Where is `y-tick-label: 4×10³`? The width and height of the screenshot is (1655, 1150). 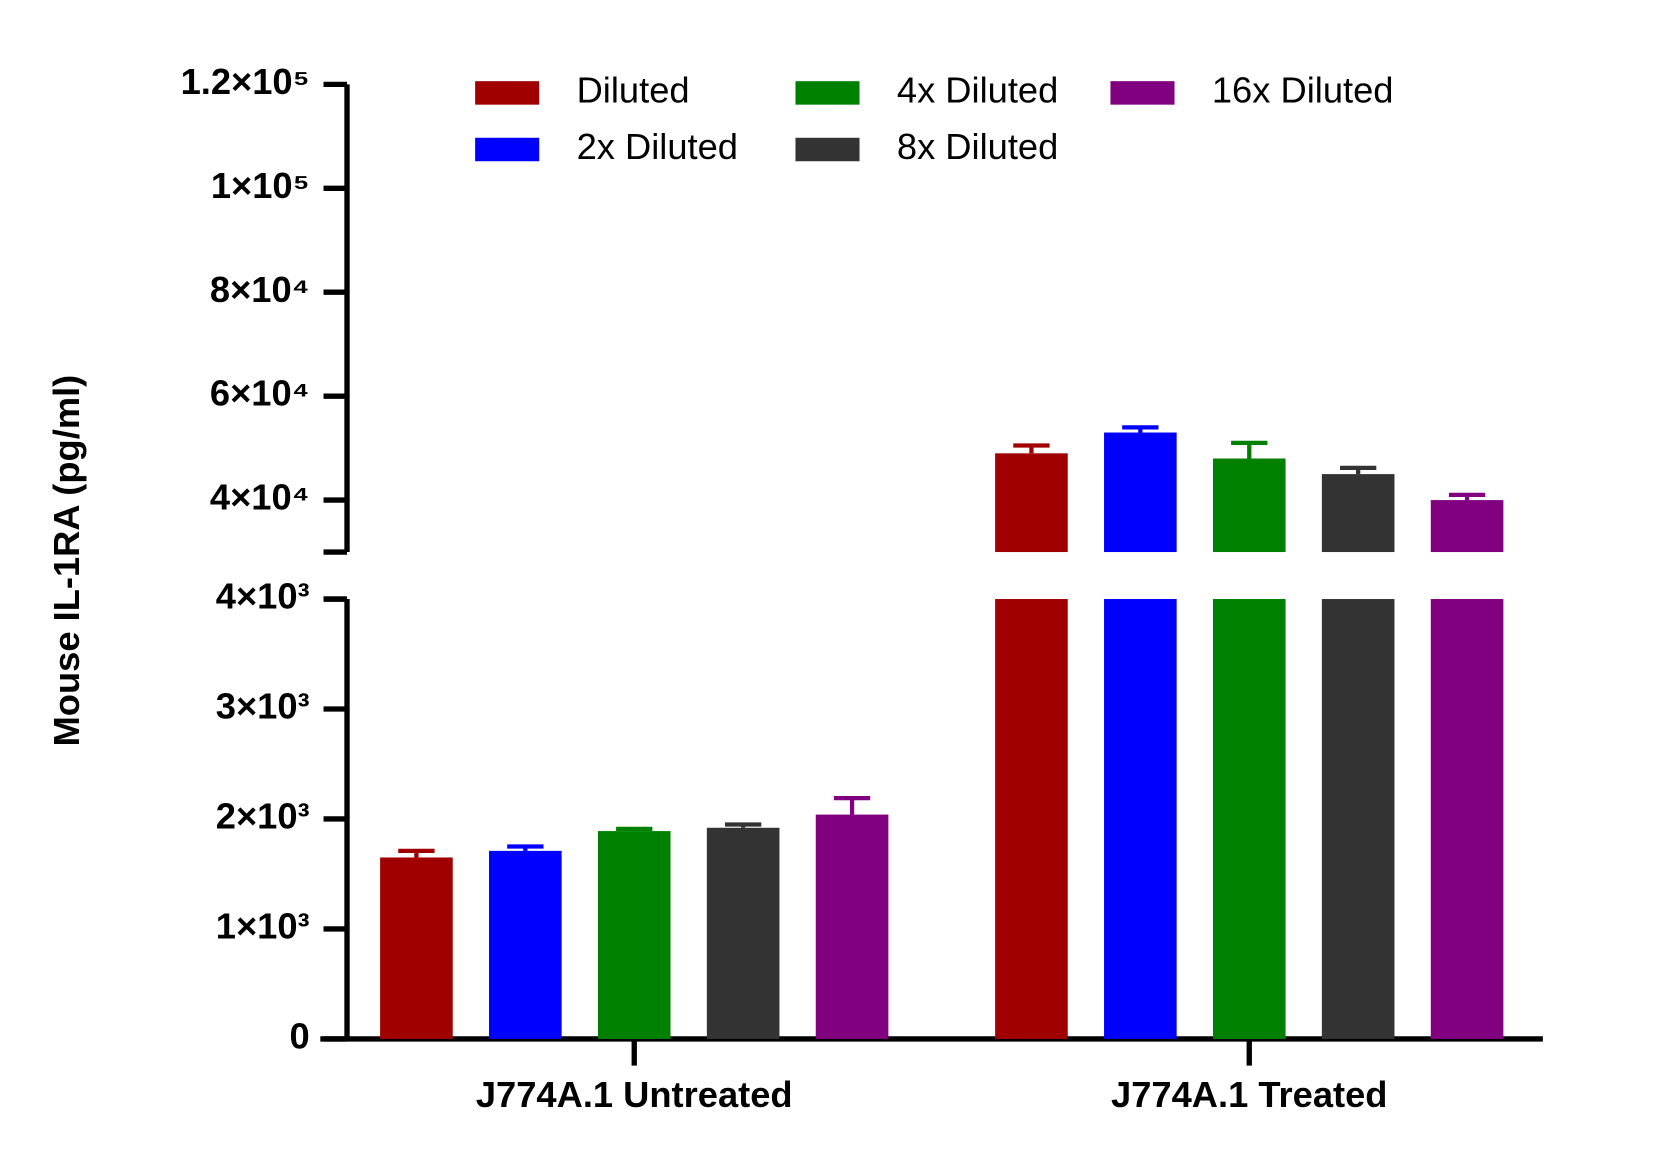 y-tick-label: 4×10³ is located at coordinates (263, 596).